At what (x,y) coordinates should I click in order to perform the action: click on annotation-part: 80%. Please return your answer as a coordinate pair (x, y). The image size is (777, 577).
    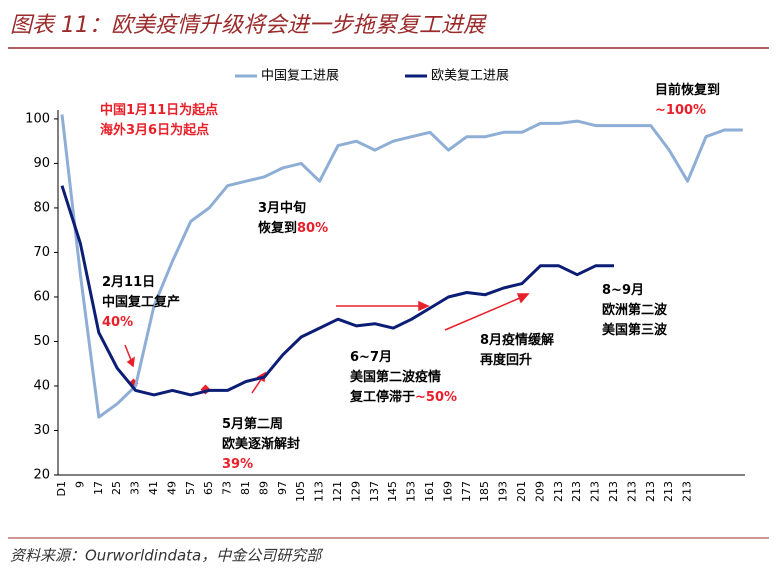
    Looking at the image, I should click on (312, 228).